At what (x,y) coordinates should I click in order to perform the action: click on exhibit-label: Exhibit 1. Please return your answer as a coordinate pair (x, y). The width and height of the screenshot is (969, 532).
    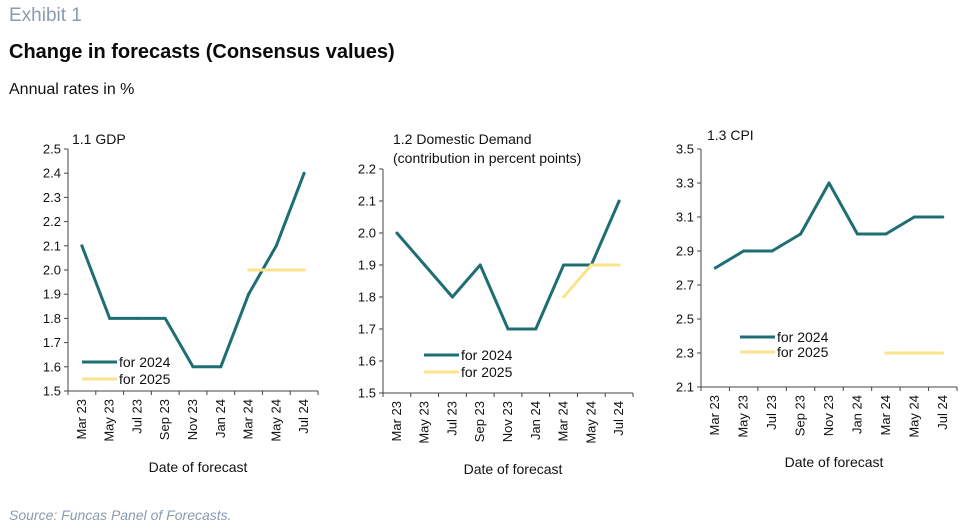
    Looking at the image, I should click on (45, 15).